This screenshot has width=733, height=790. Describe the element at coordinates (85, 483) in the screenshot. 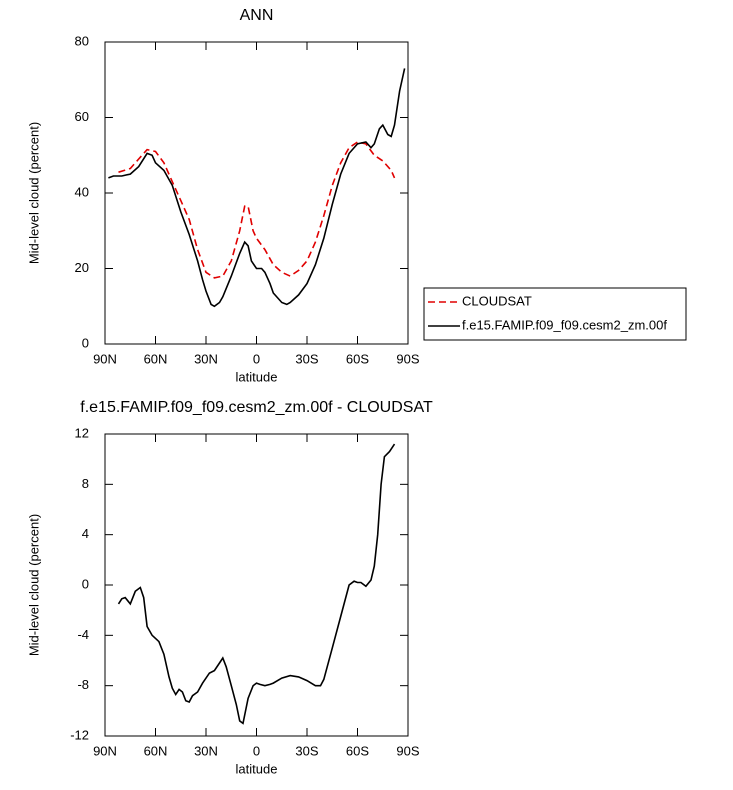

I see `y-tick-label: 8` at that location.